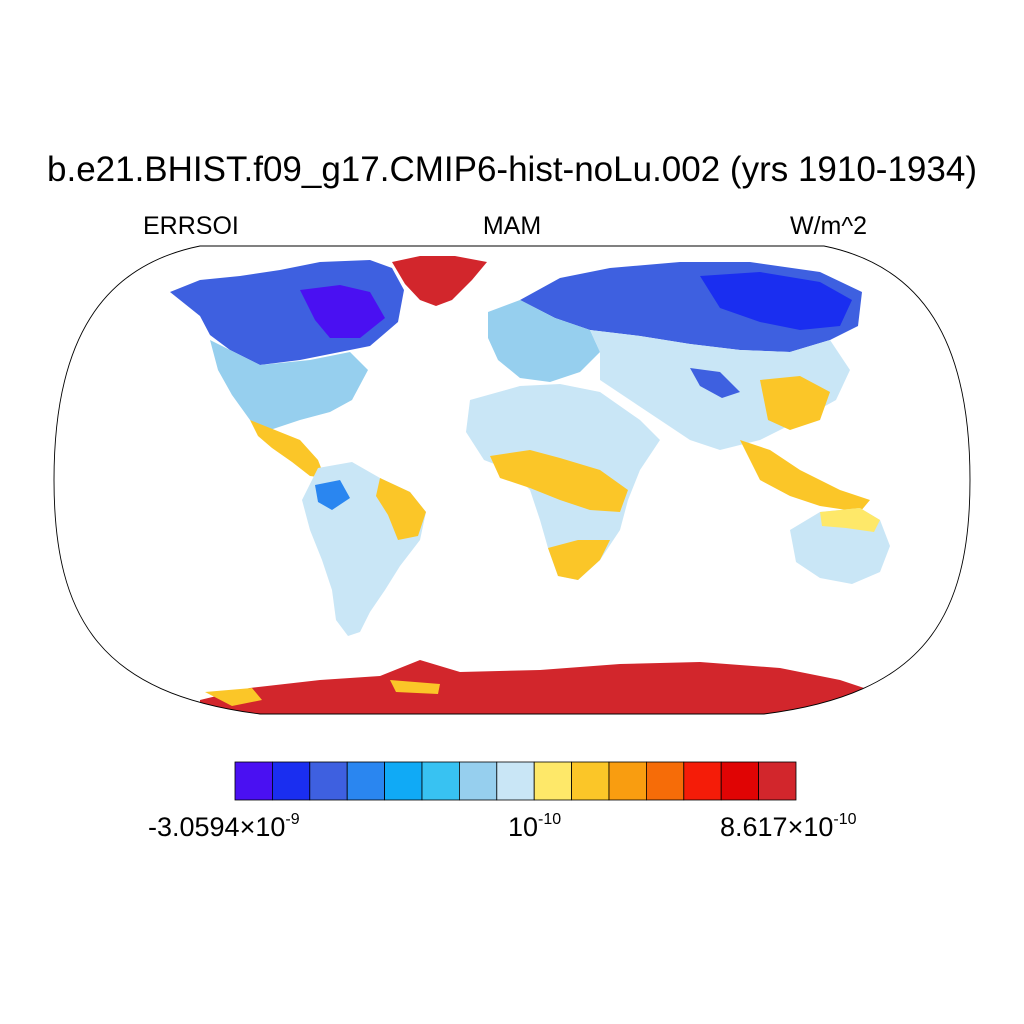 Image resolution: width=1024 pixels, height=1024 pixels. What do you see at coordinates (535, 826) in the screenshot?
I see `colorbar-mid-label: 10-10` at bounding box center [535, 826].